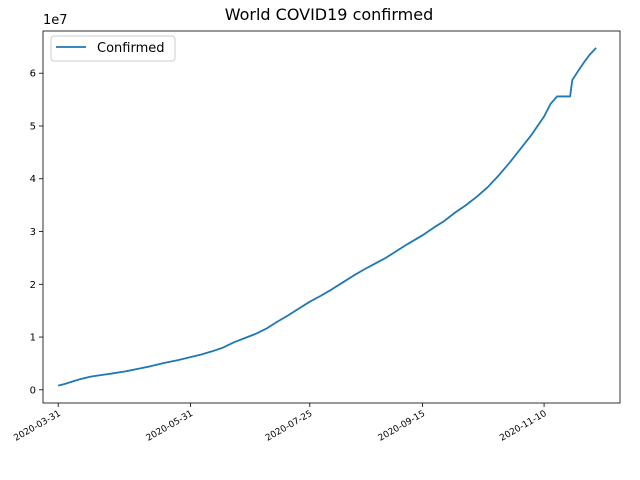  Describe the element at coordinates (170, 426) in the screenshot. I see `x-tick-label: 2020-05-31` at that location.